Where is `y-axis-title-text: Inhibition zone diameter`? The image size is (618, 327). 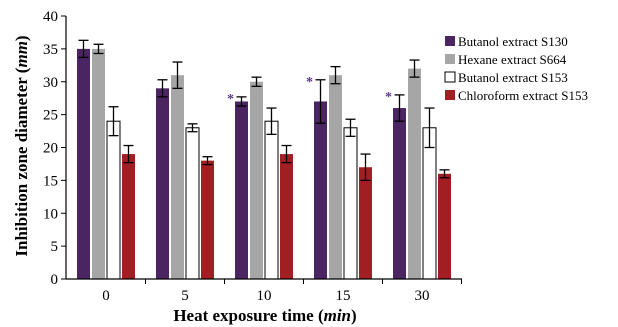 y-axis-title-text: Inhibition zone diameter is located at coordinates (21, 167).